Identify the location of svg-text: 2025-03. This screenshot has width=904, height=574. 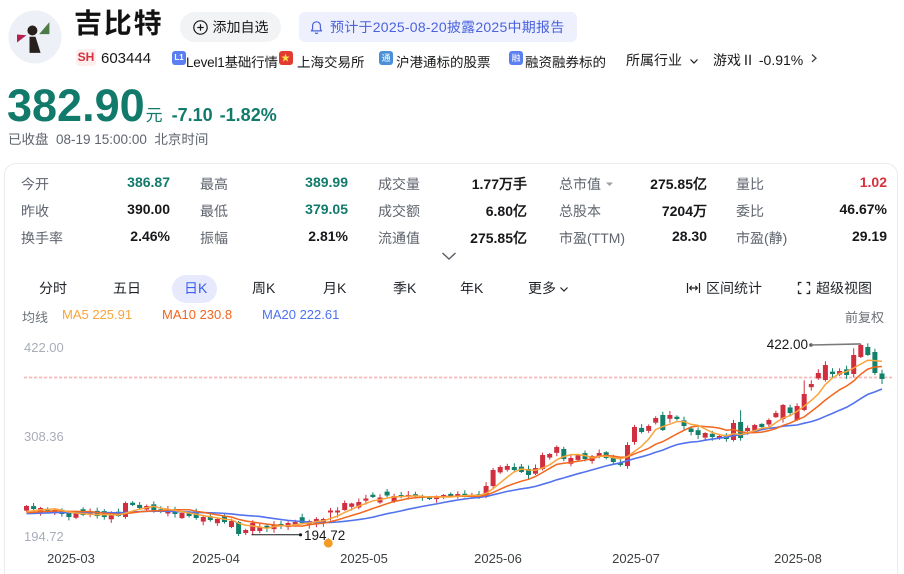
(71, 558).